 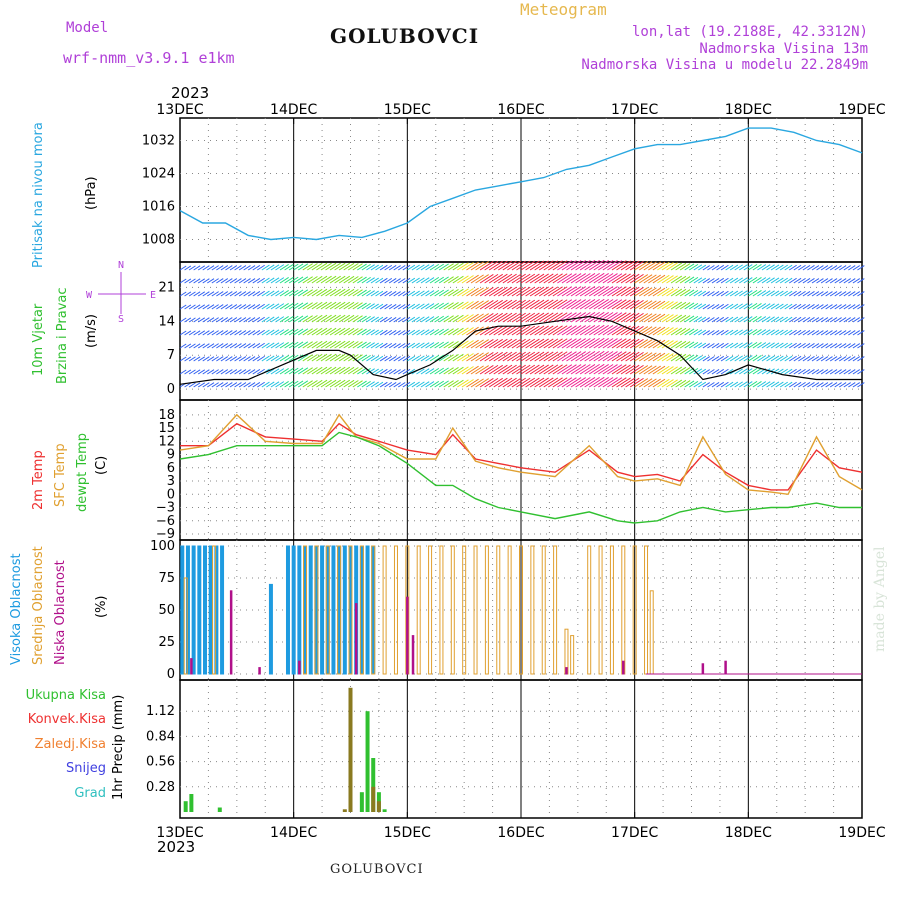 I want to click on mid-cloud-bar, so click(x=498, y=610).